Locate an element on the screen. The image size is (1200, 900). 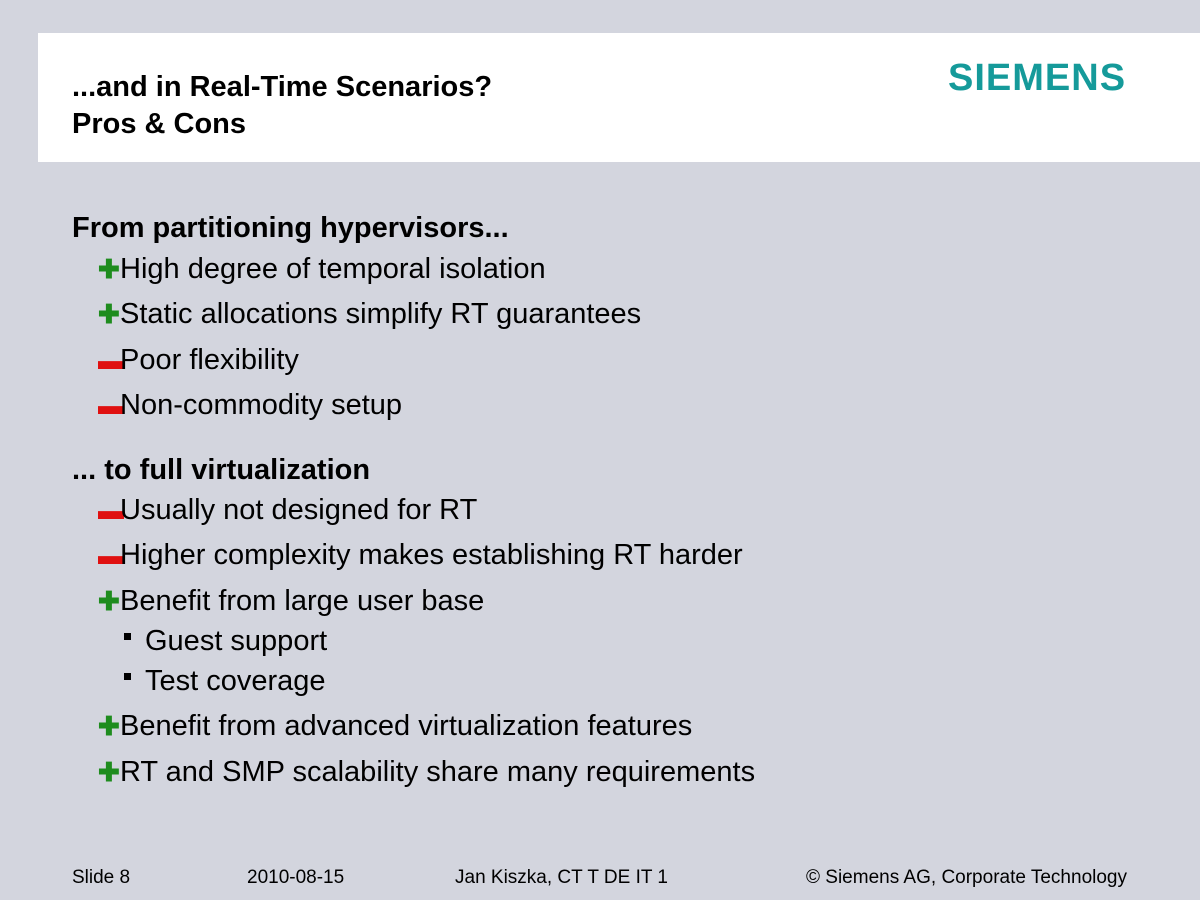
item-text: High degree of temporal isolation is located at coordinates (333, 269).